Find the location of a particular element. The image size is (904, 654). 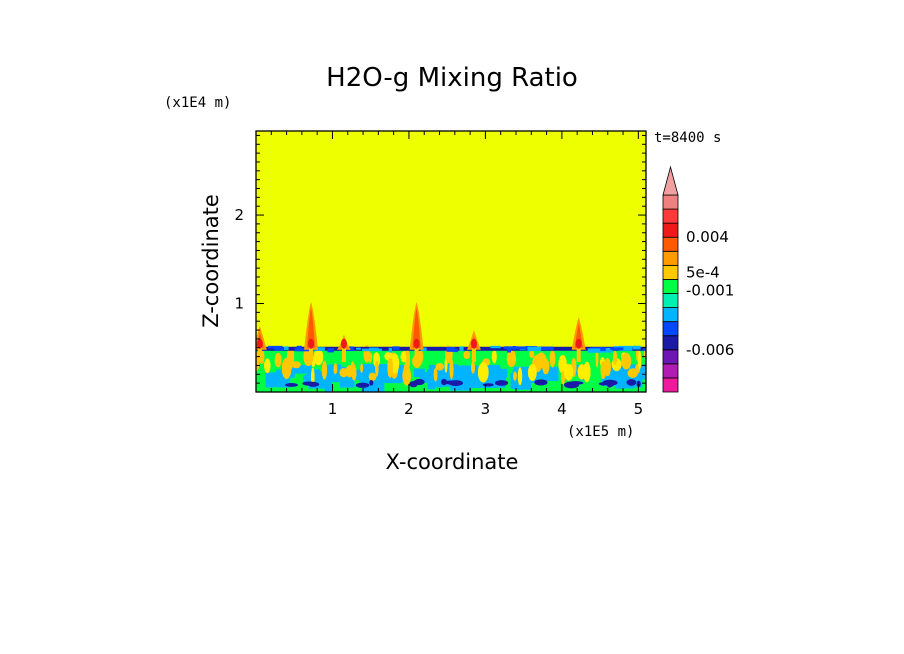

chart-title: H2O-g Mixing Ratio is located at coordinates (452, 78).